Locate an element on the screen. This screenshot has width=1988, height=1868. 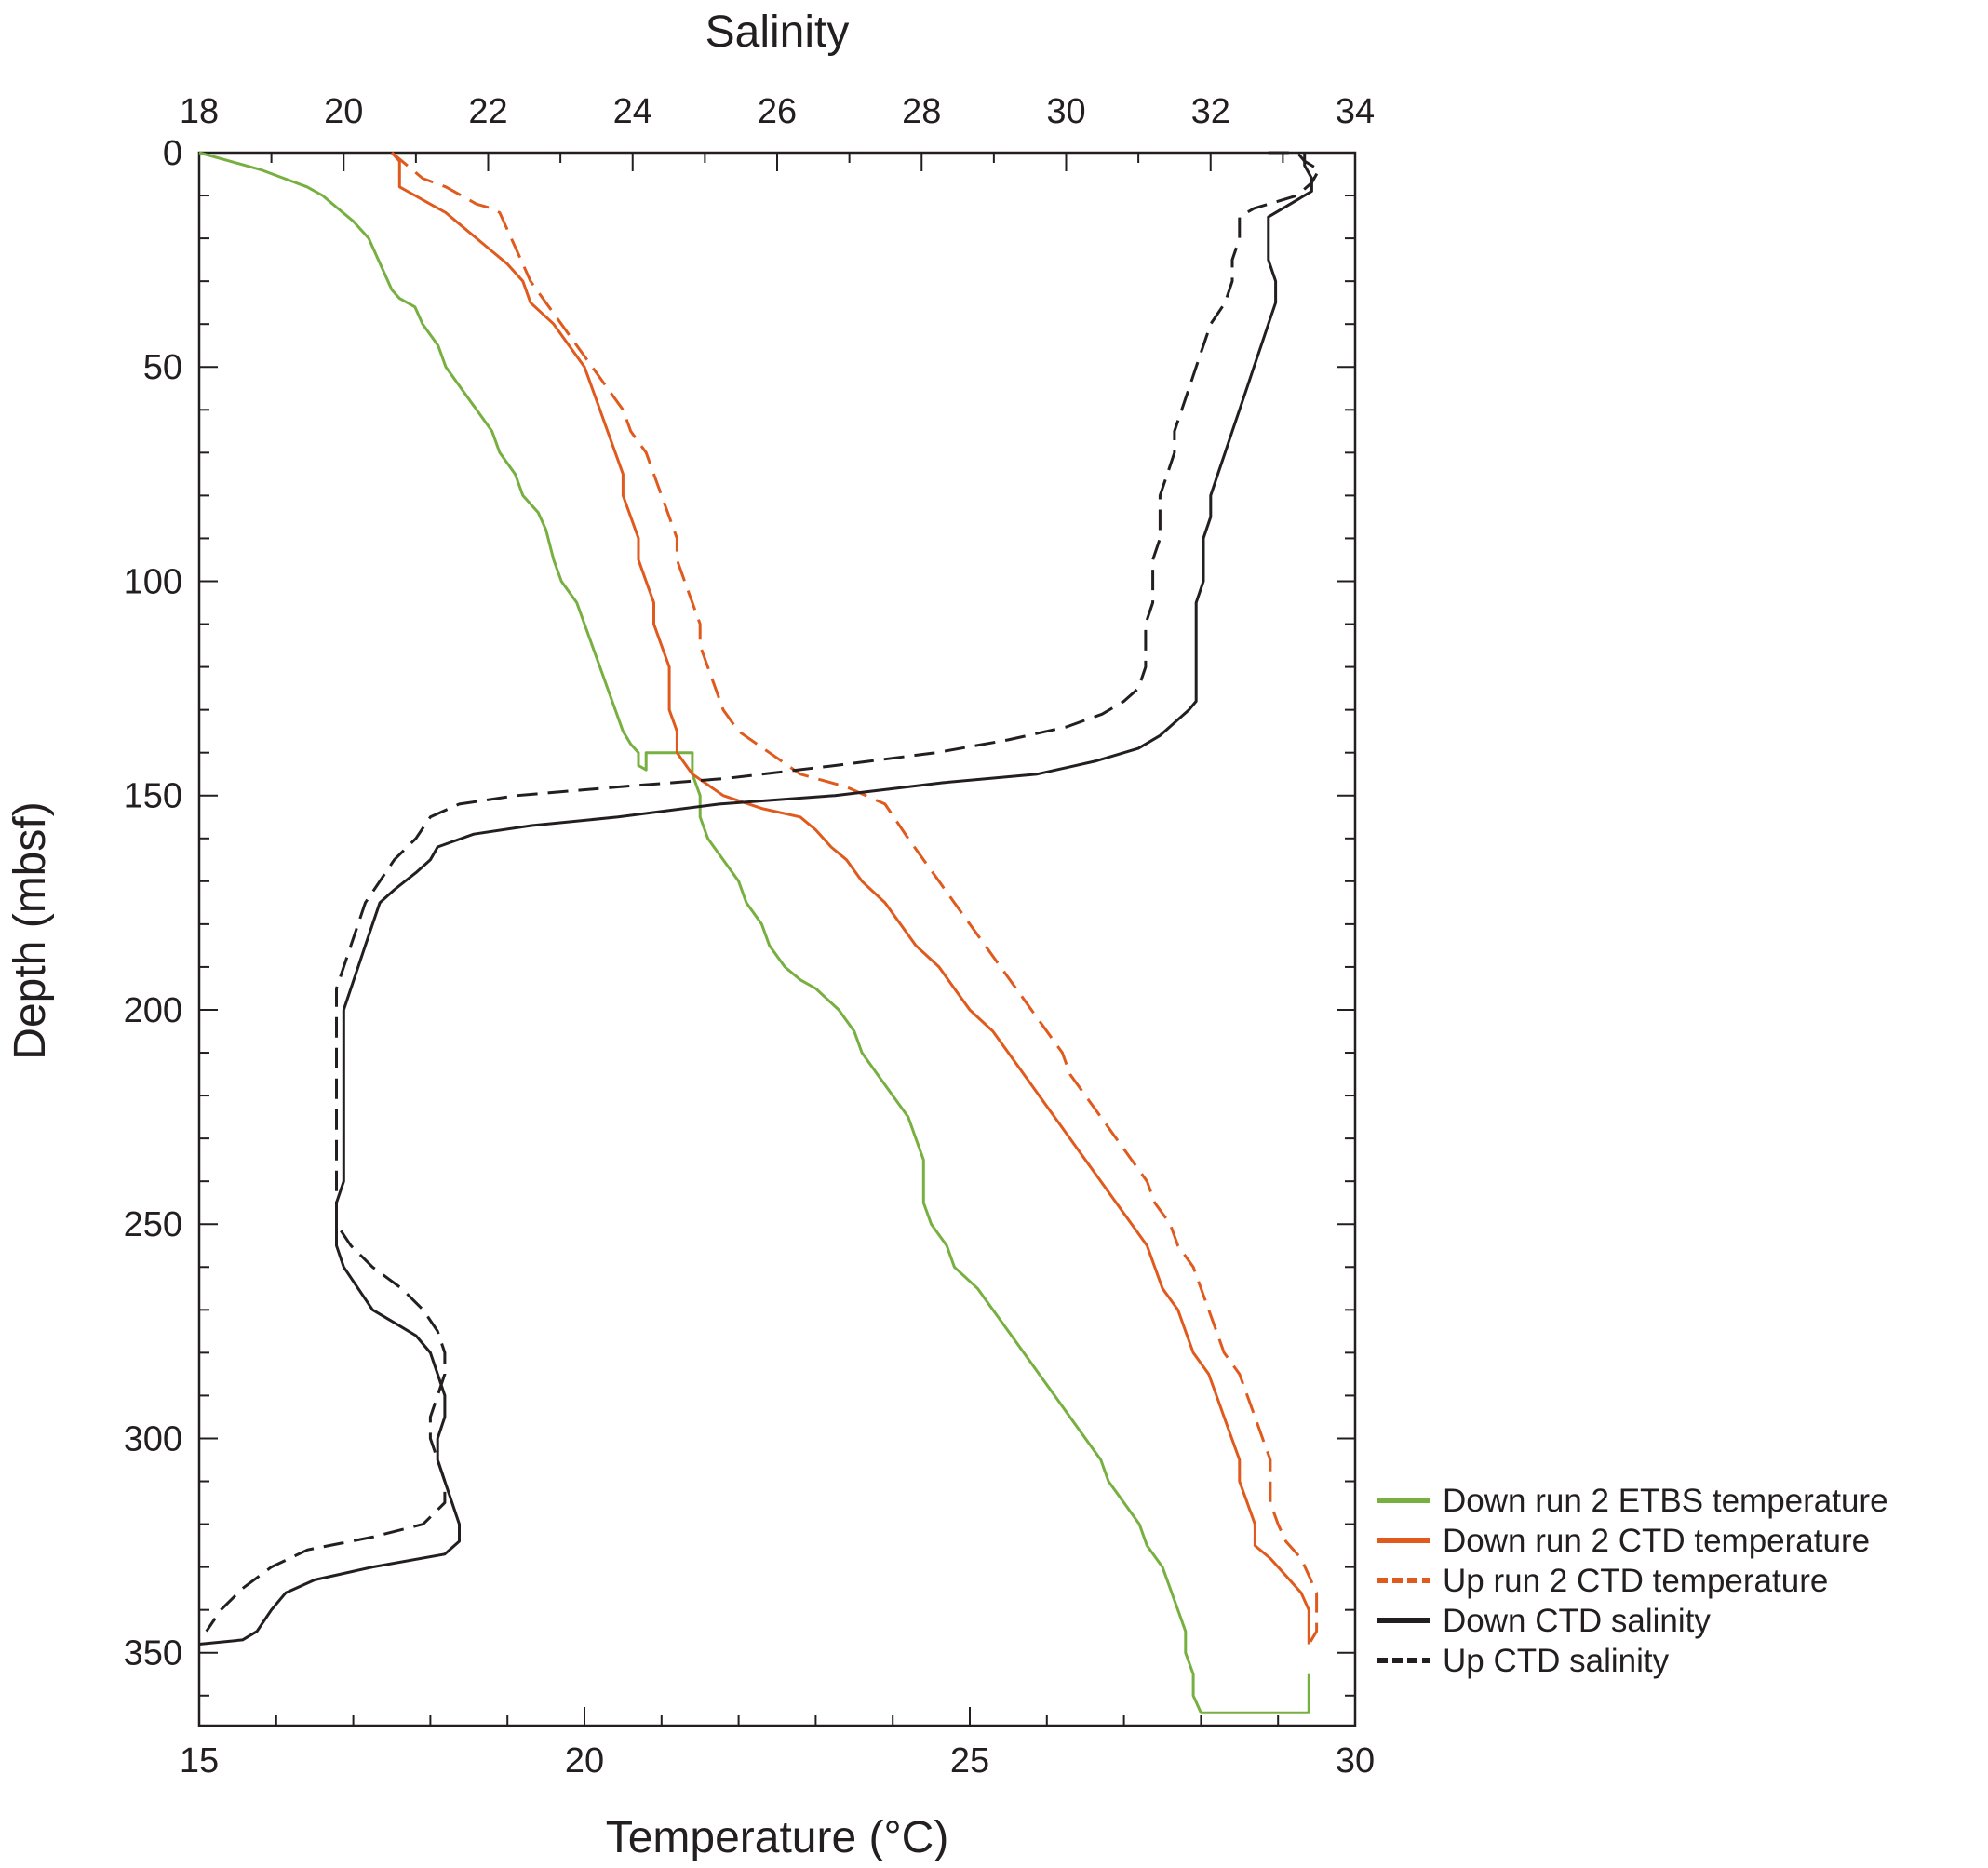
depth-tick-label: 350 is located at coordinates (153, 1654).